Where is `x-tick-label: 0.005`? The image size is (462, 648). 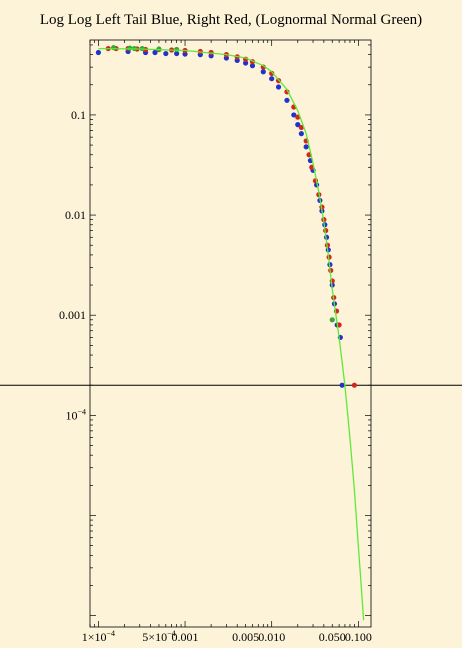 x-tick-label: 0.005 is located at coordinates (245, 637).